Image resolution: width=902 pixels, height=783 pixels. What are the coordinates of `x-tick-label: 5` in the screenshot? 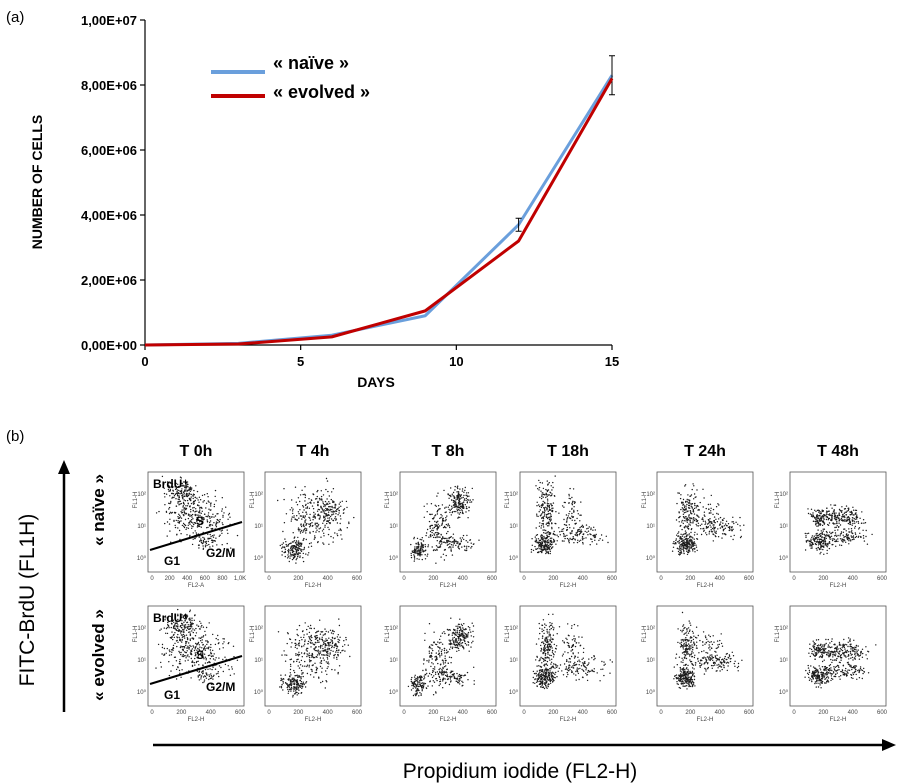 It's located at (300, 361).